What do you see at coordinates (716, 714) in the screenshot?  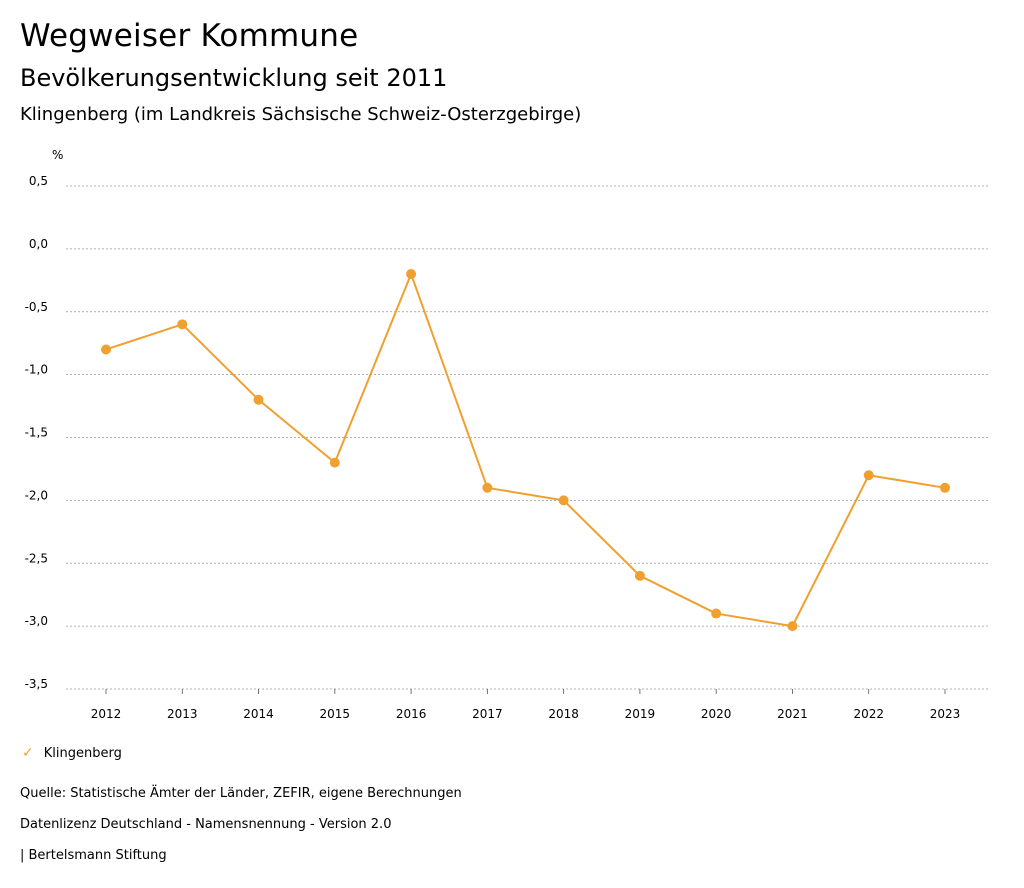 I see `x-tick-label: 2020` at bounding box center [716, 714].